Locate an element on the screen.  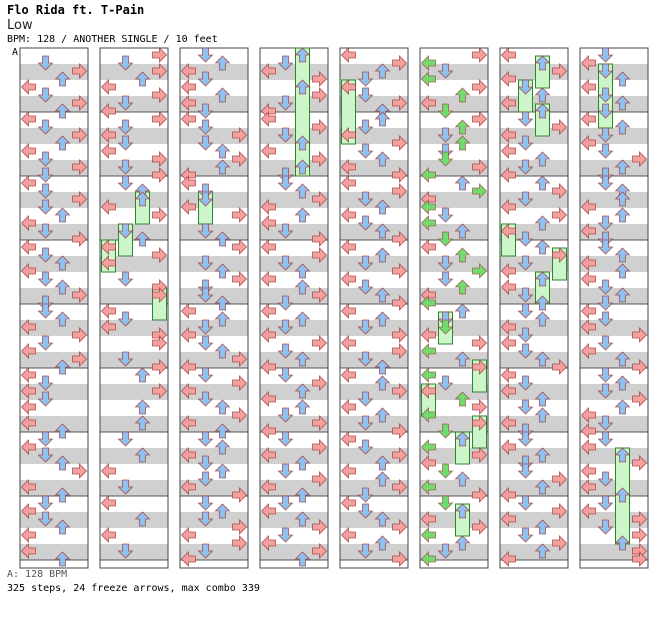
artist-name: Flo Rida ft. T-Pain is located at coordinates (76, 10).